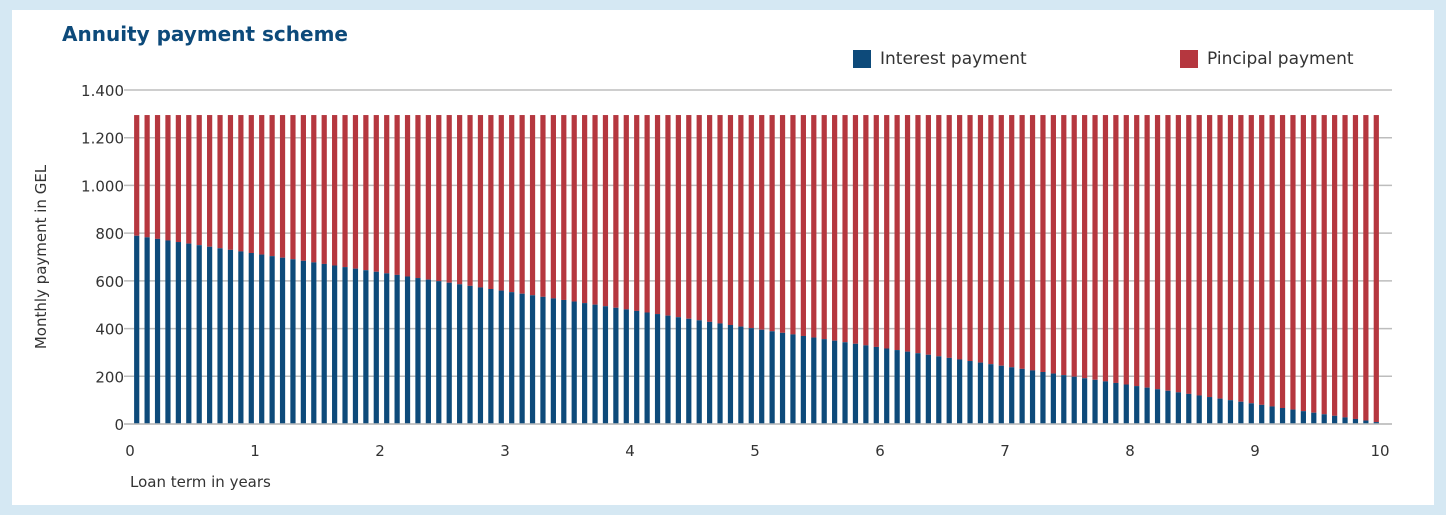 This screenshot has height=515, width=1446. I want to click on x-tick-label-2: 2, so click(380, 451).